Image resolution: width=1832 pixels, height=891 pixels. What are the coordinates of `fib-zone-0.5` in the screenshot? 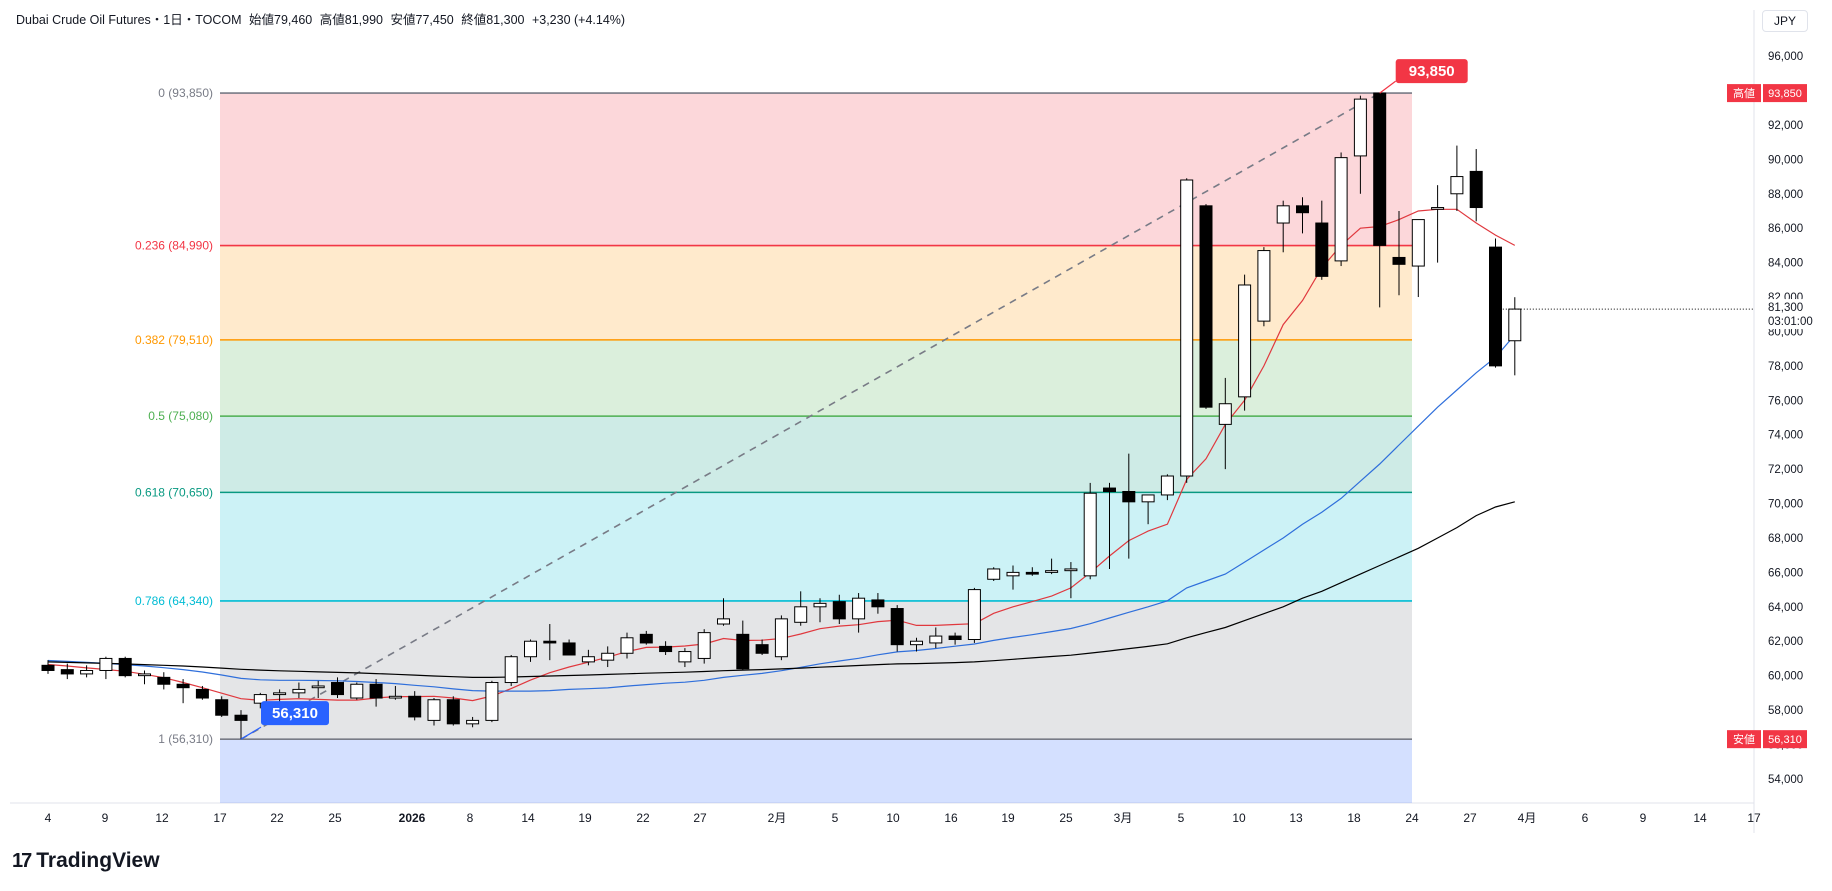 It's located at (816, 454).